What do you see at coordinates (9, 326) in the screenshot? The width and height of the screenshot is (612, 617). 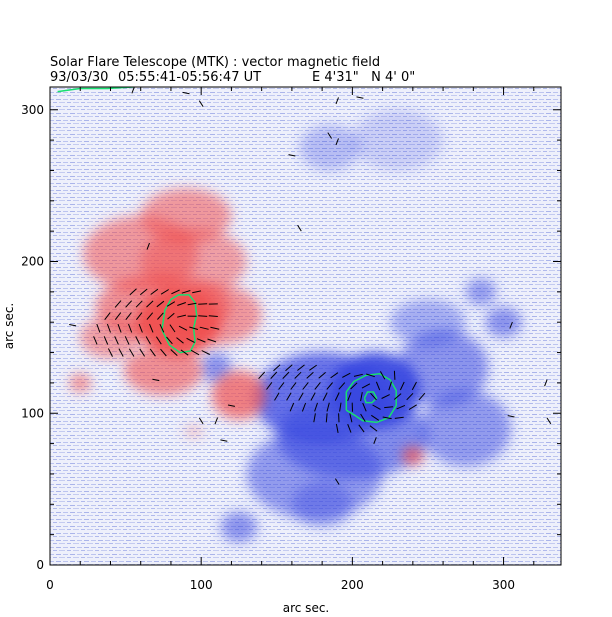 I see `y-axis-label: arc sec.` at bounding box center [9, 326].